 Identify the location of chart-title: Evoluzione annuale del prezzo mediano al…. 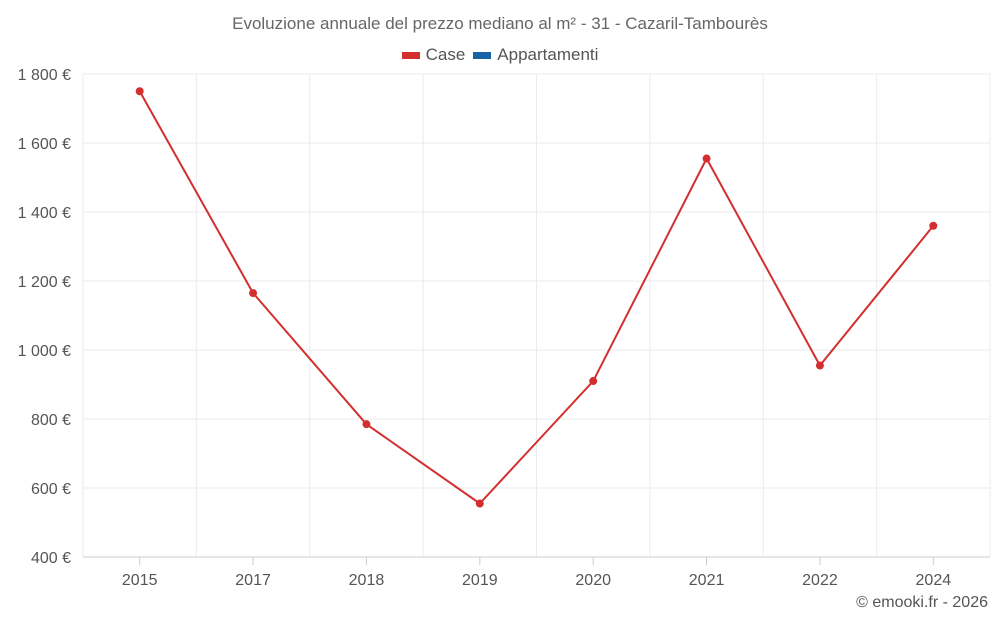
(500, 23).